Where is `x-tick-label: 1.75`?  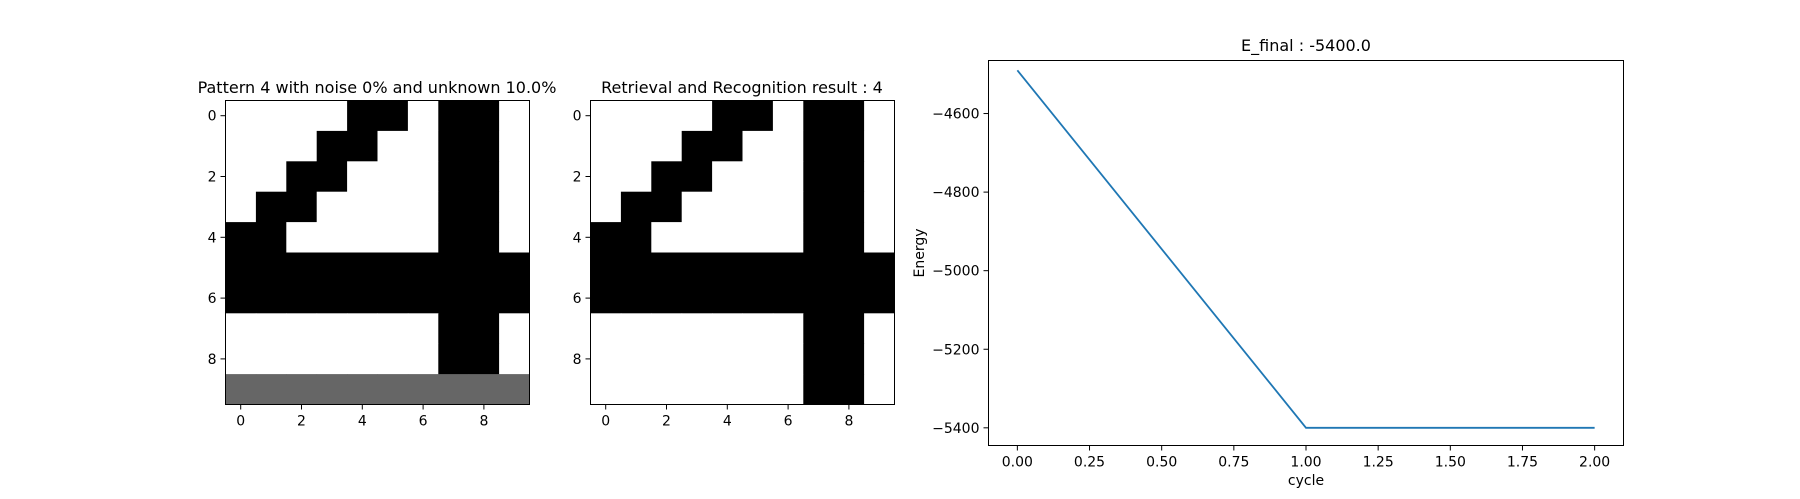
x-tick-label: 1.75 is located at coordinates (1522, 463).